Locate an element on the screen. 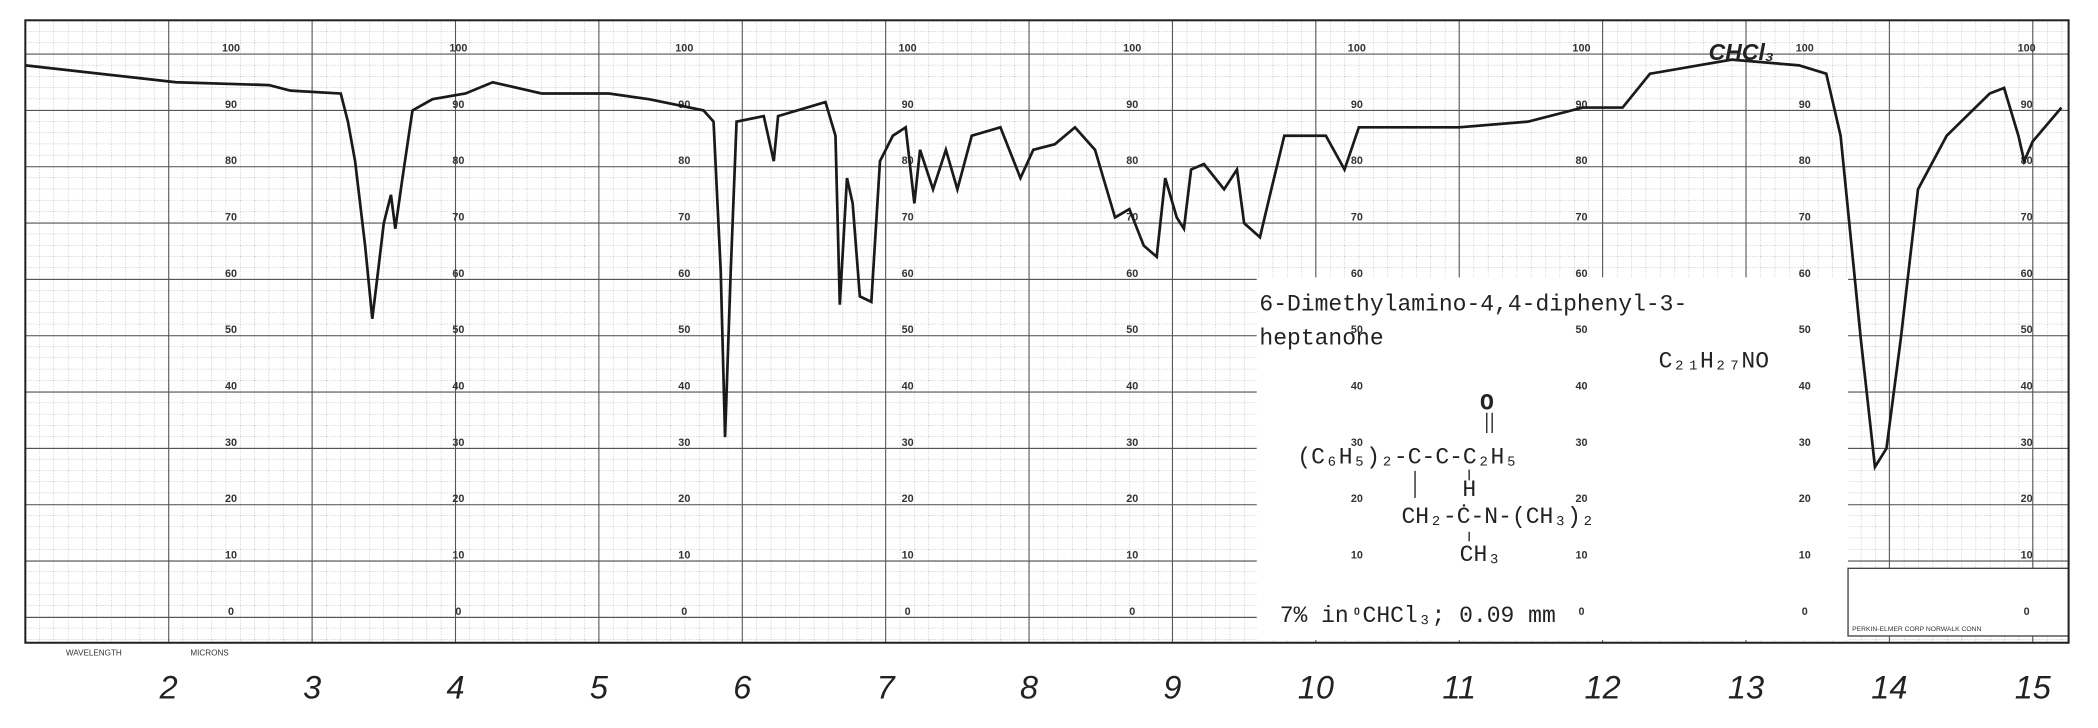  structure: CH₂-Ċ-N-(CH₃)₂ is located at coordinates (1497, 516).